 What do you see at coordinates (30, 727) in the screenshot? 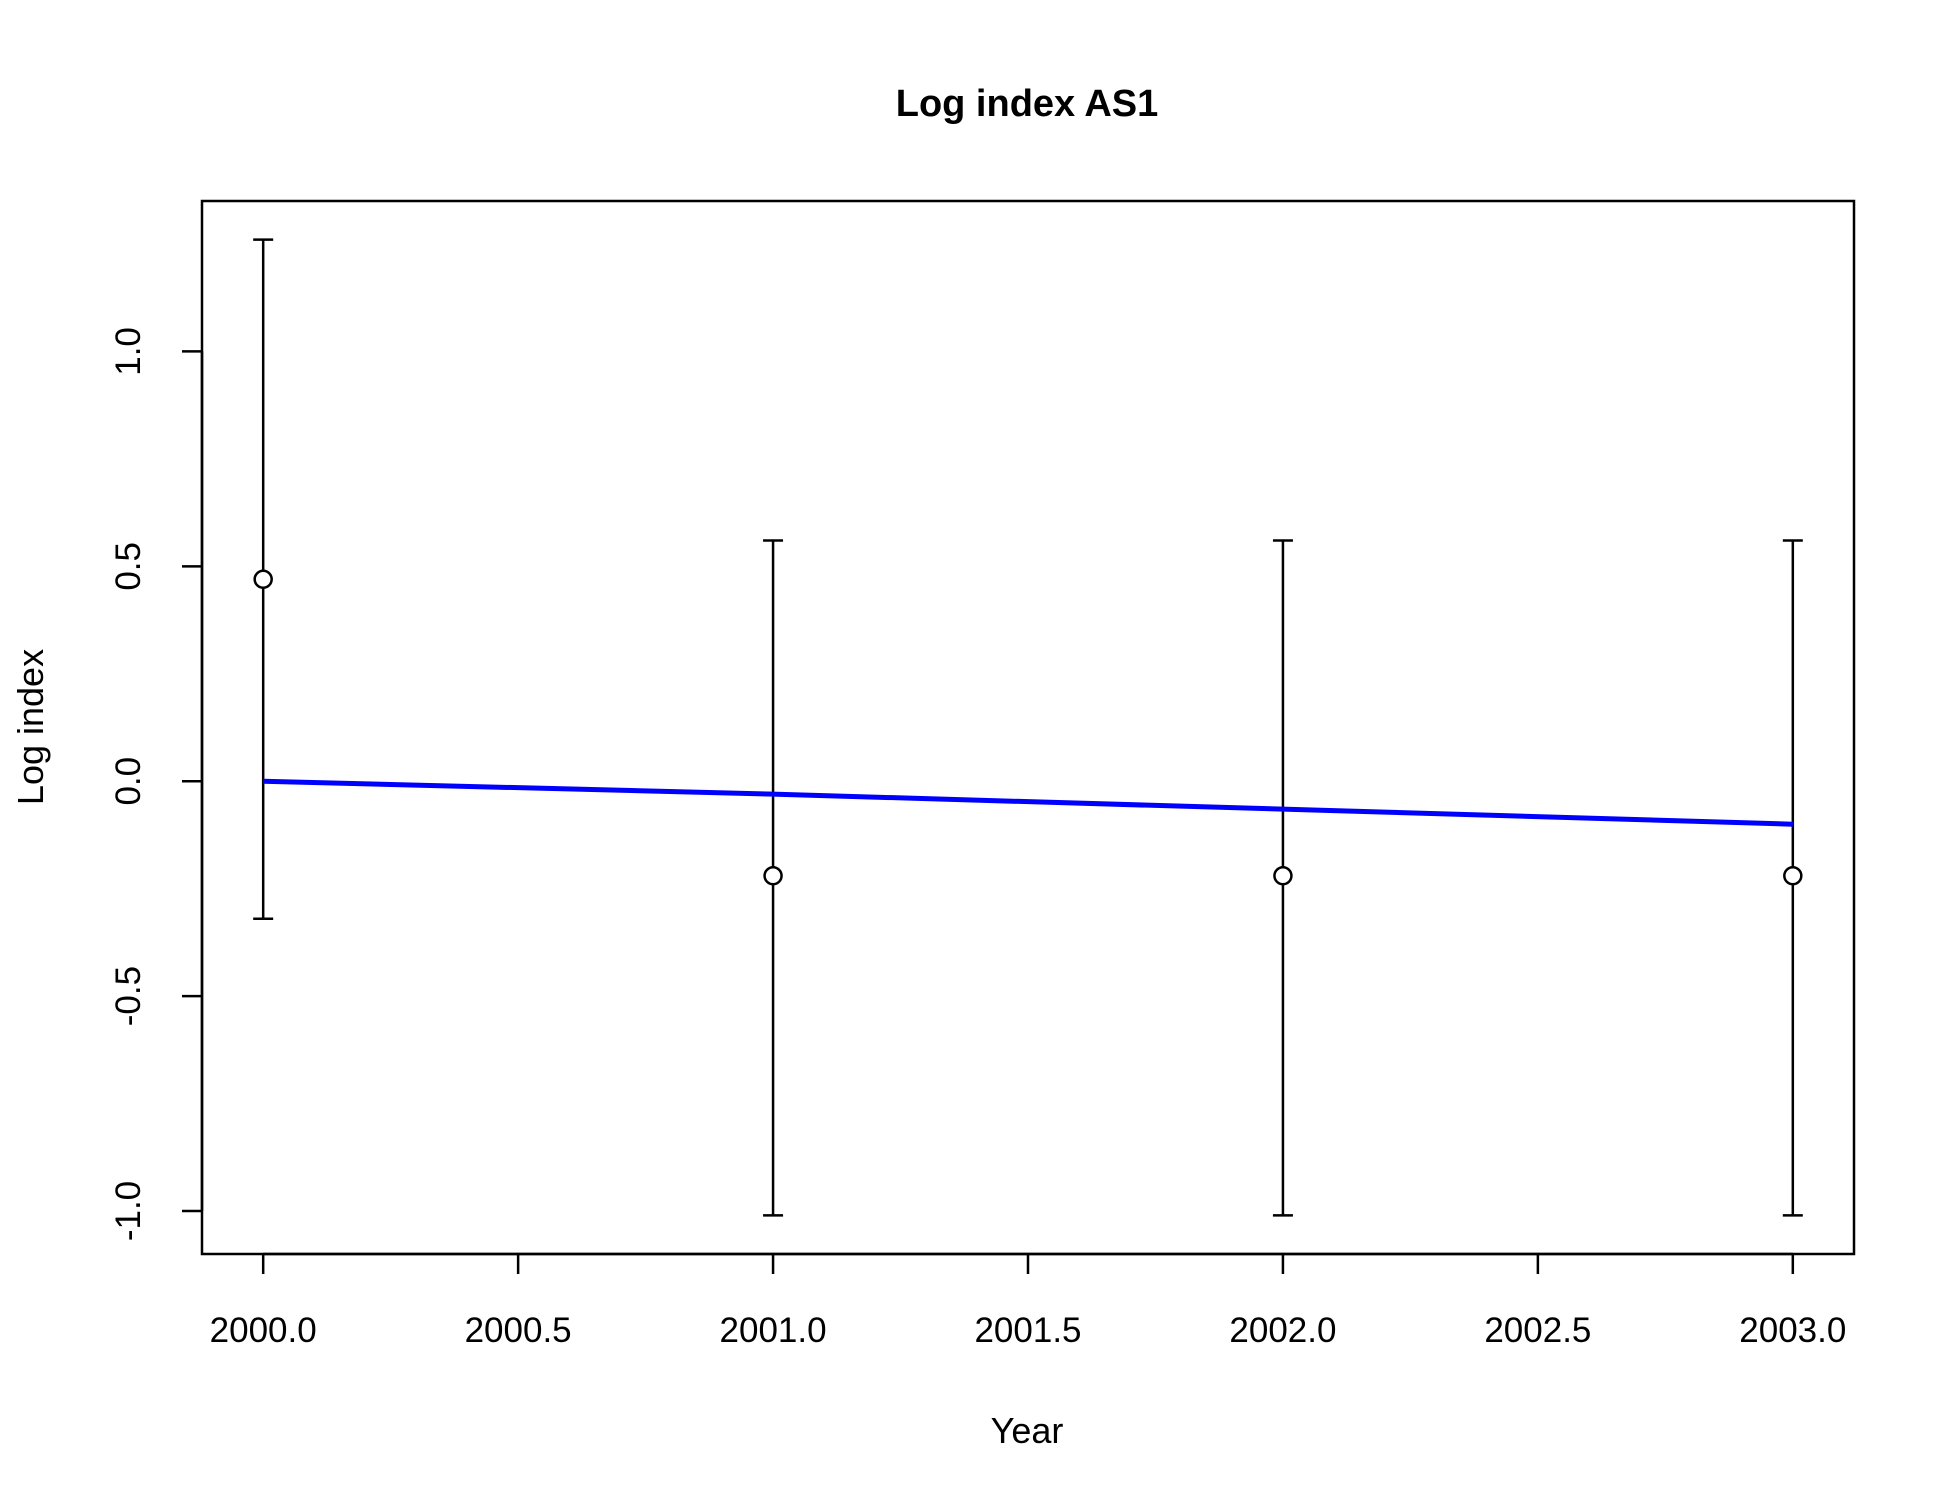
I see `y-axis-title: Log index` at bounding box center [30, 727].